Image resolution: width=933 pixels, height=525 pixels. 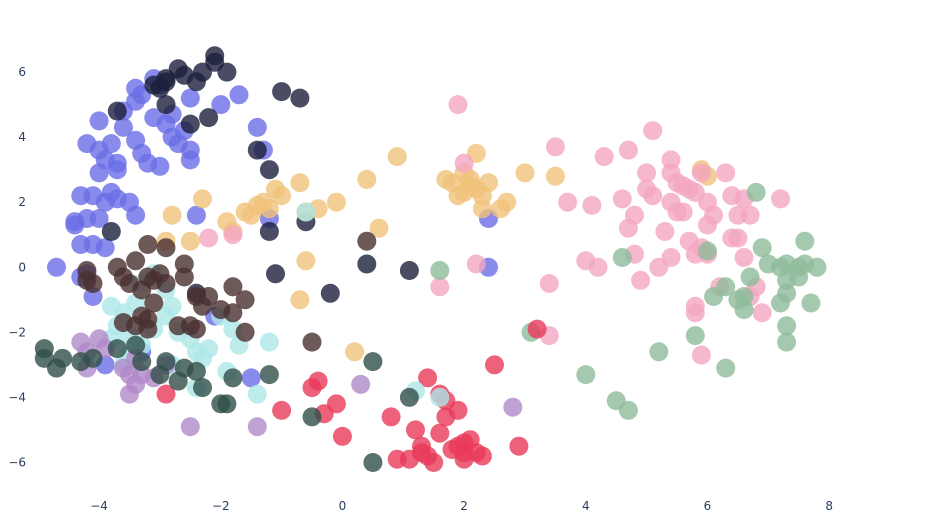 What do you see at coordinates (708, 506) in the screenshot?
I see `x-tick-label: 6` at bounding box center [708, 506].